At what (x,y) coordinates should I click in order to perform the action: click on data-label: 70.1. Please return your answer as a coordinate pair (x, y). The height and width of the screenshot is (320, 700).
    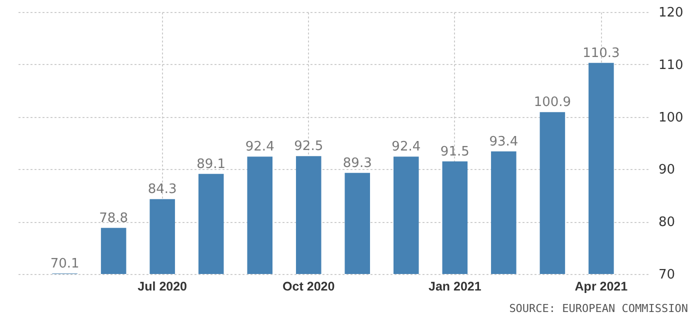
    Looking at the image, I should click on (65, 264).